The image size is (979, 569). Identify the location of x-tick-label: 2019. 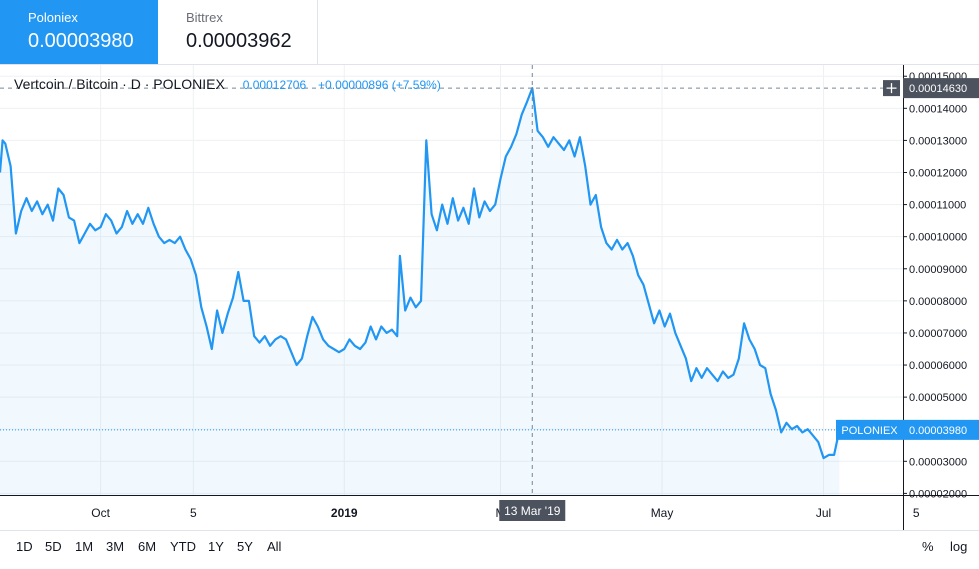
(344, 513).